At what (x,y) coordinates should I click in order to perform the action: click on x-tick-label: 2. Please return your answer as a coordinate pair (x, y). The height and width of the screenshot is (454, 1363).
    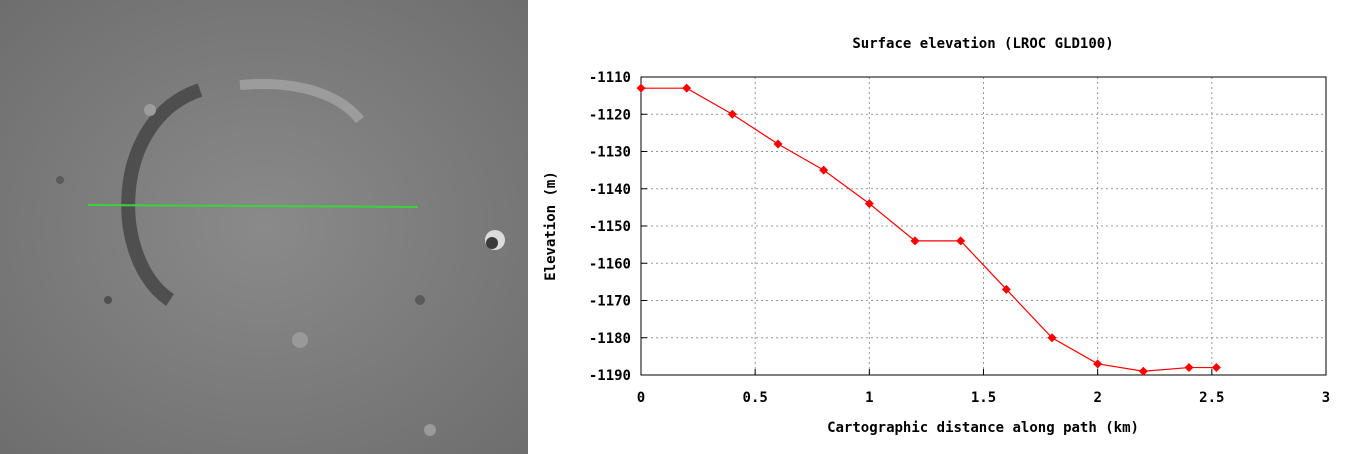
    Looking at the image, I should click on (1097, 398).